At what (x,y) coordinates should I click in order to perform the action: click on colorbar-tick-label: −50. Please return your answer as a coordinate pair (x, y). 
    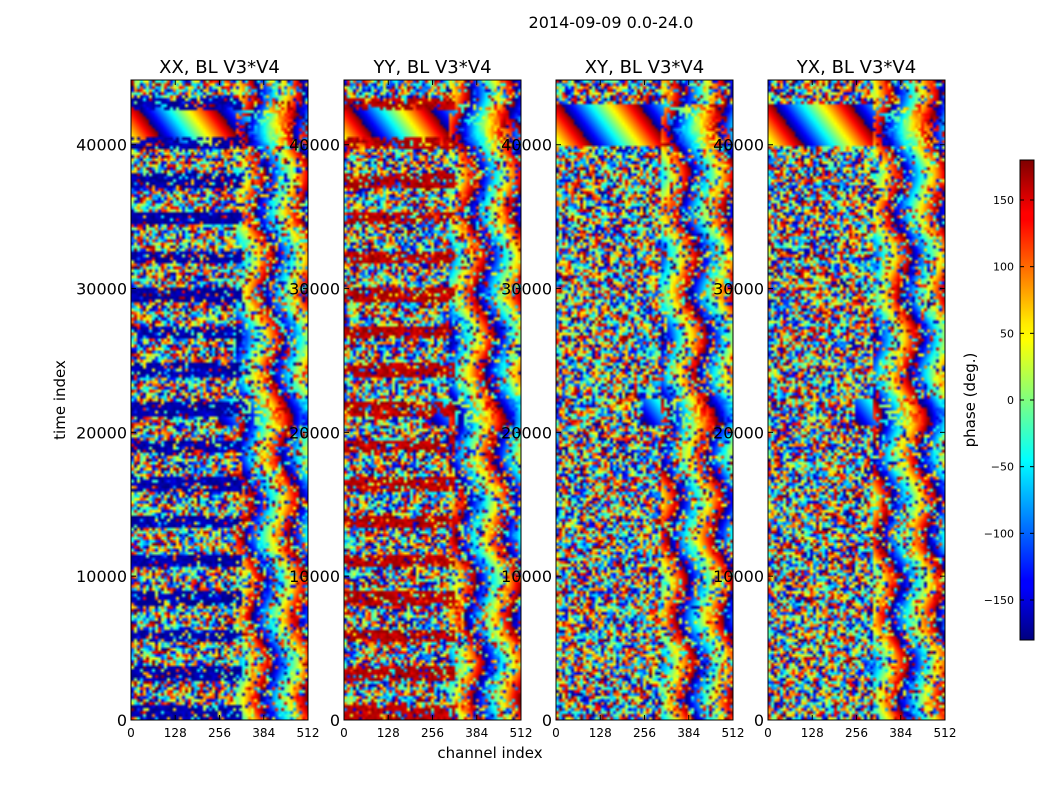
    Looking at the image, I should click on (1002, 467).